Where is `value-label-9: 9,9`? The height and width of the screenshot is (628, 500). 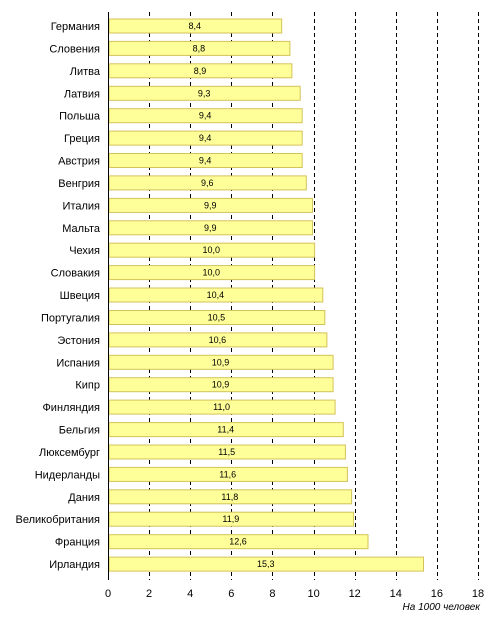
value-label-9: 9,9 is located at coordinates (210, 228).